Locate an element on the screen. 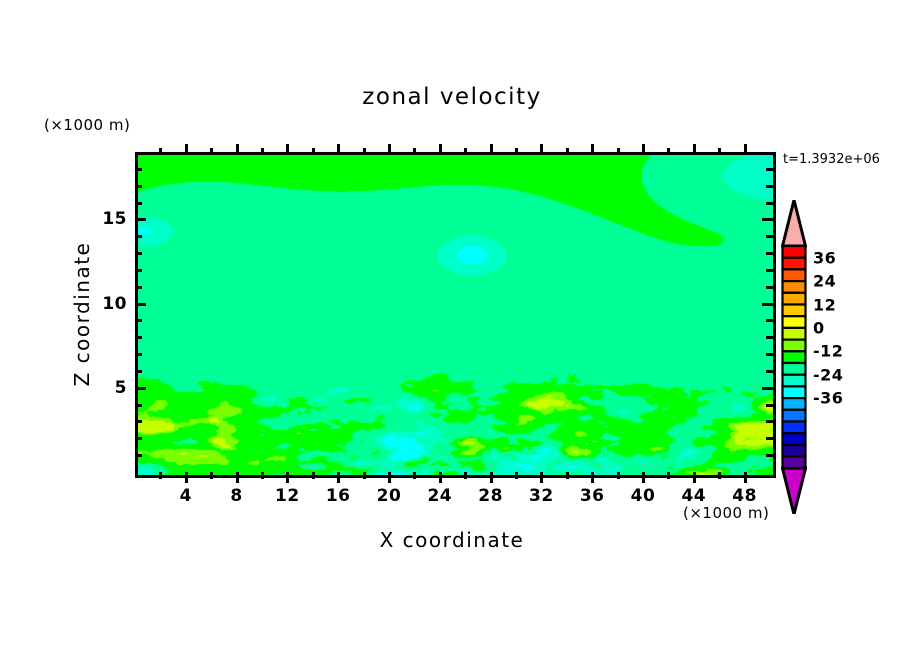 The height and width of the screenshot is (654, 904). colorbar-tick-label: 24 is located at coordinates (825, 281).